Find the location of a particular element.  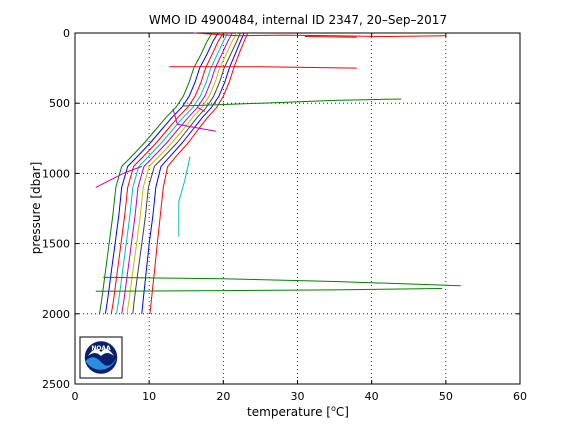

y-axis-label: pressure [dbar] is located at coordinates (36, 208).